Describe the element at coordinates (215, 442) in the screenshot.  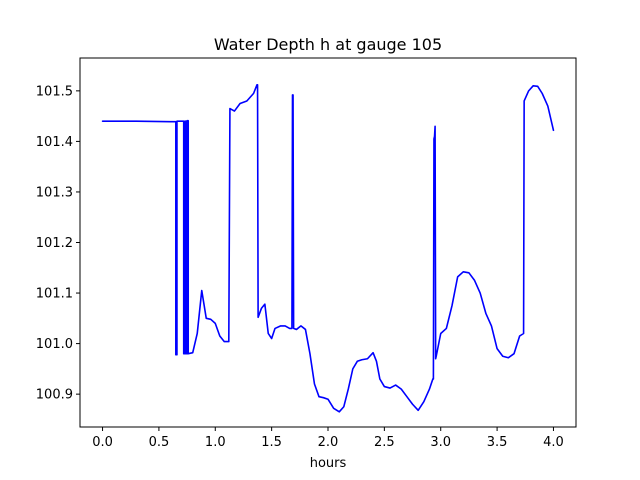
I see `x-tick-label: 1.0` at that location.